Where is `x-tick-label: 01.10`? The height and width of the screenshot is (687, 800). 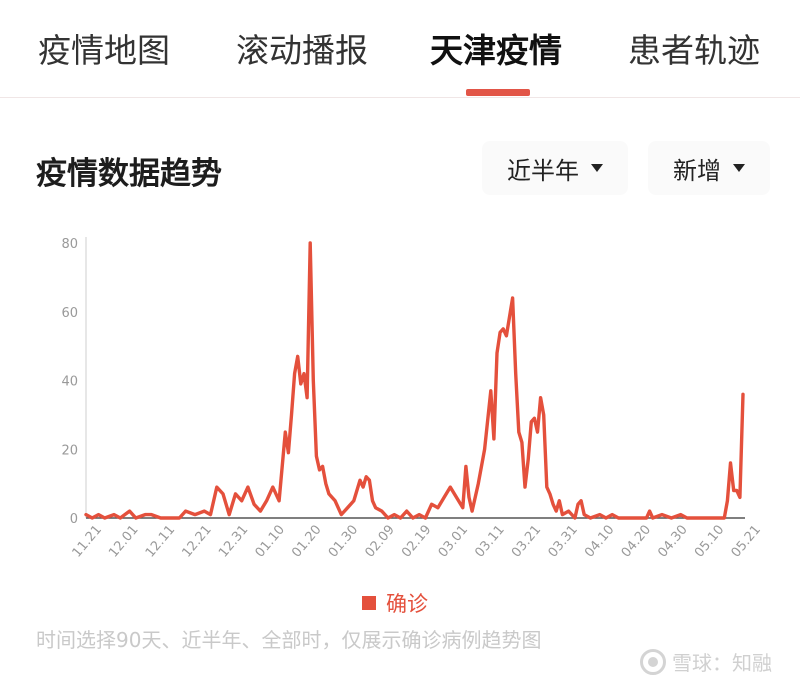
x-tick-label: 01.10 is located at coordinates (270, 541).